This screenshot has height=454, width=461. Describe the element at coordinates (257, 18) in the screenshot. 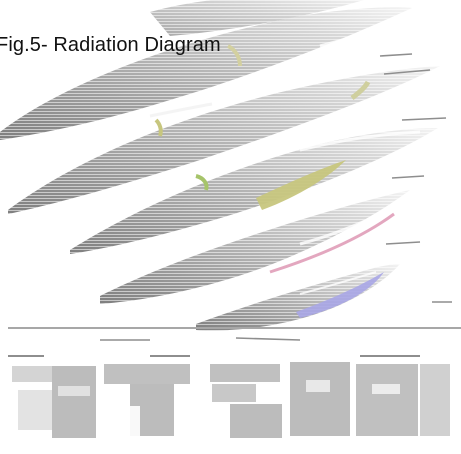

I see `lobe-top` at that location.